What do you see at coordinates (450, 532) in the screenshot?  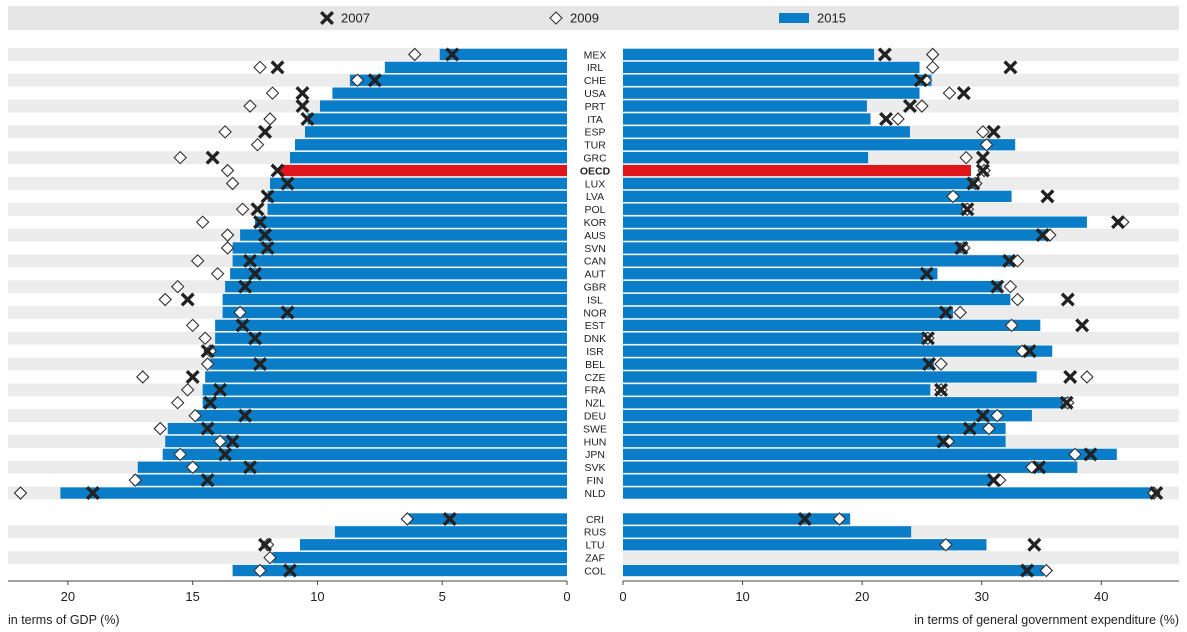 I see `left-bar-rus` at bounding box center [450, 532].